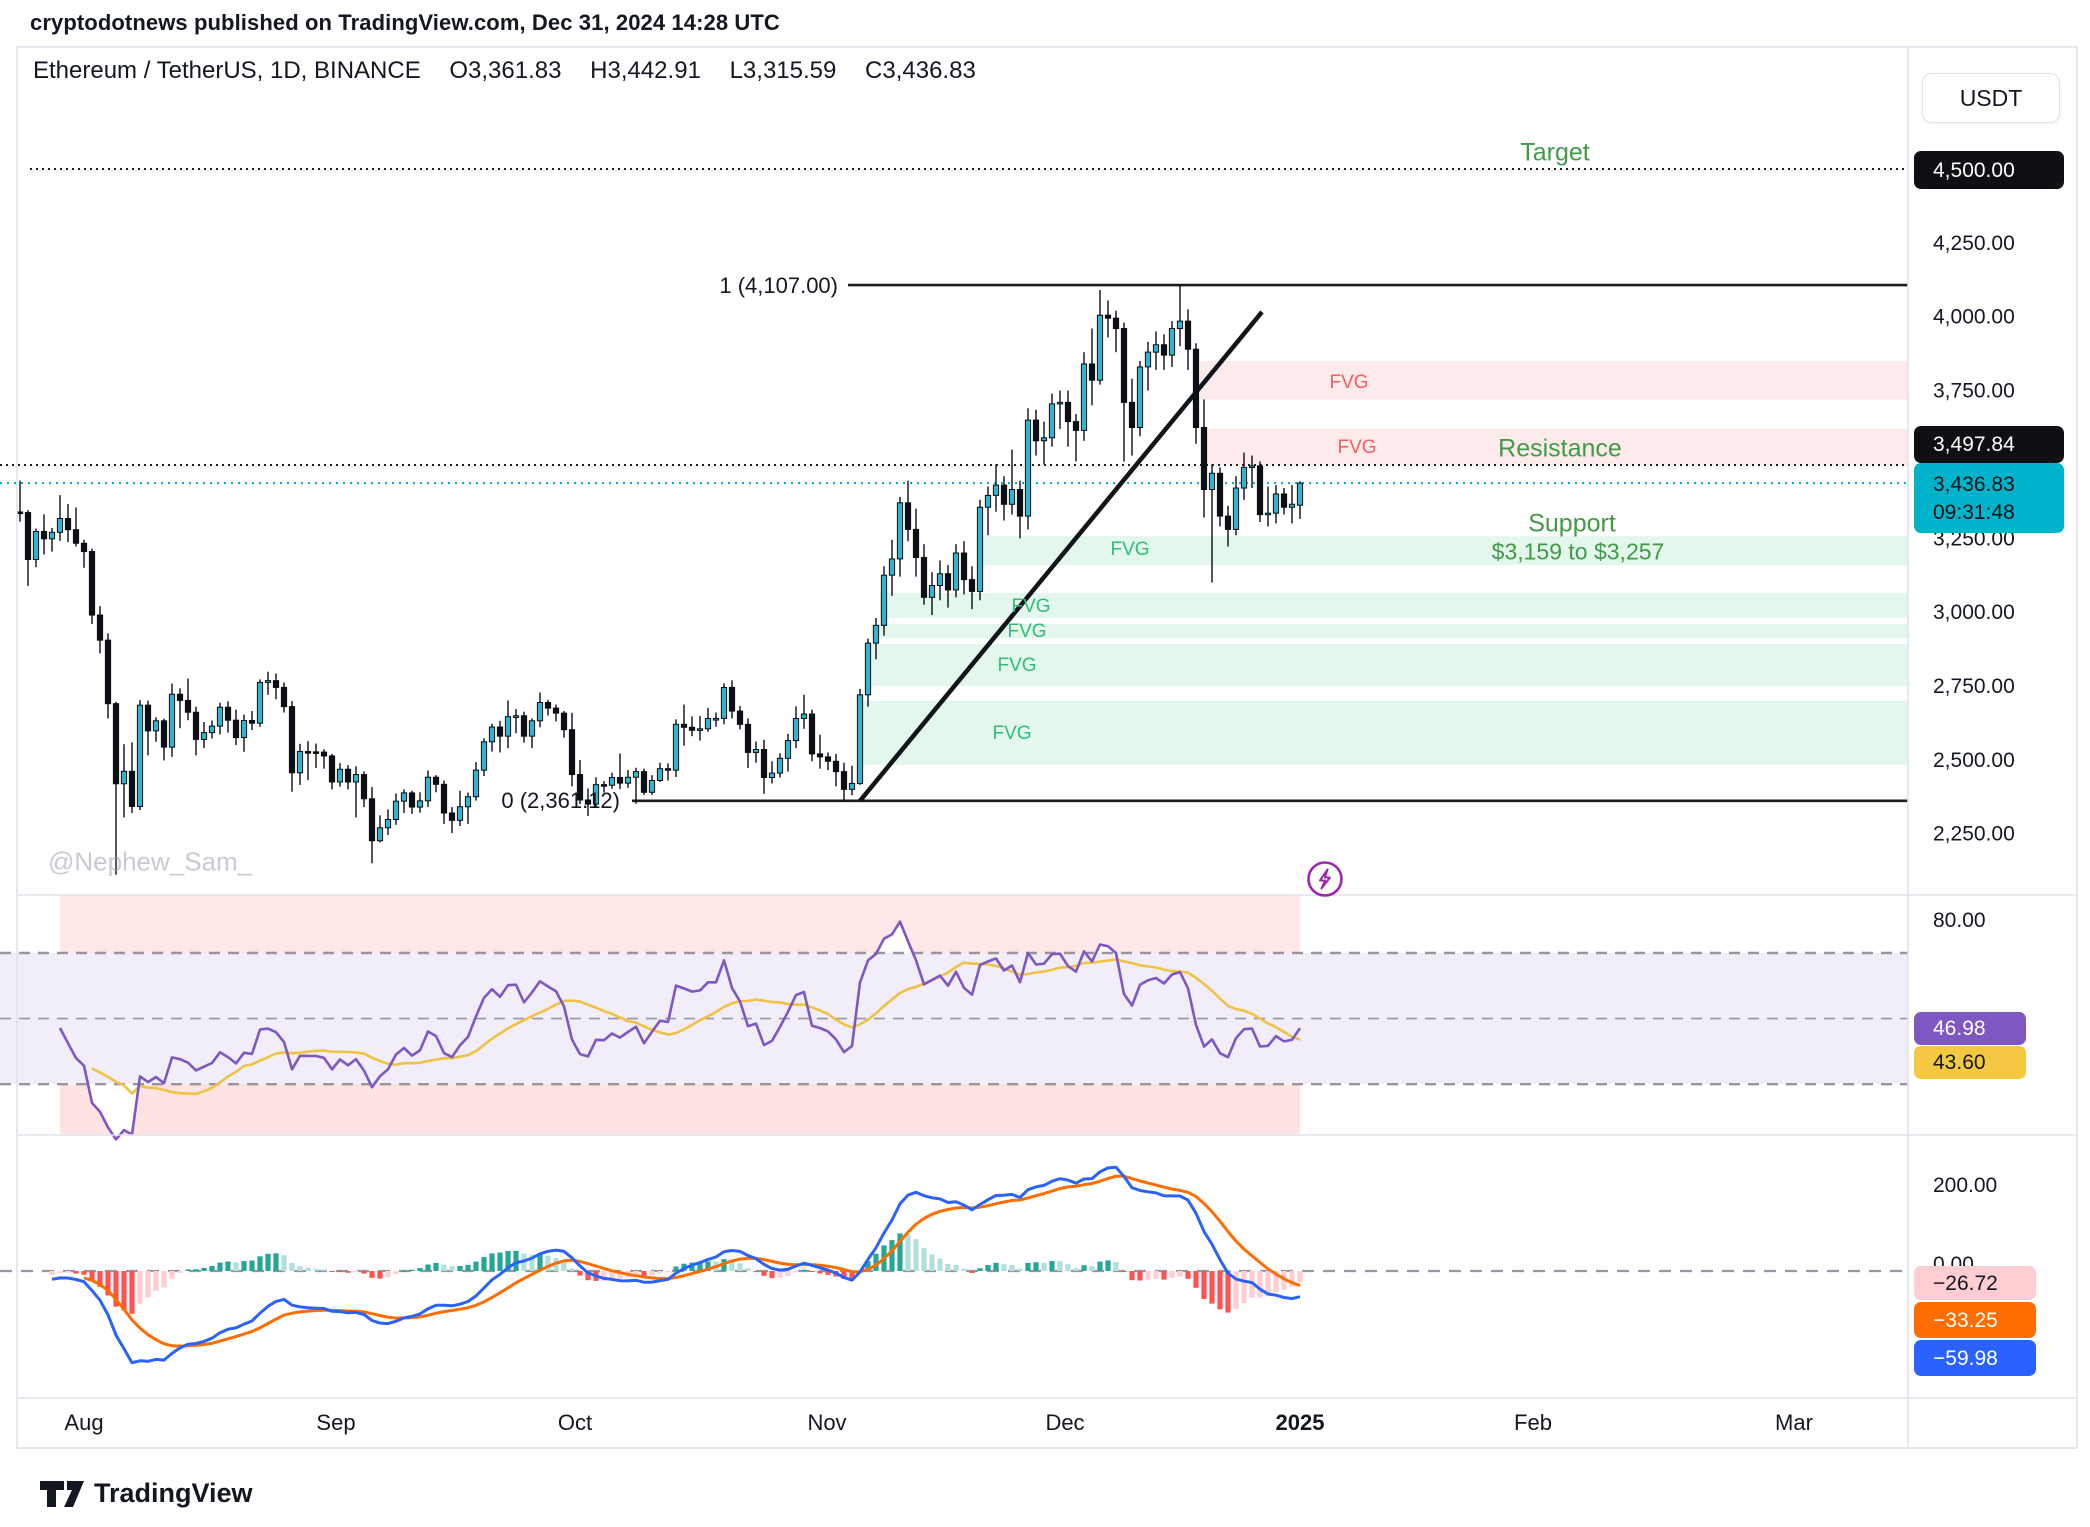 Image resolution: width=2090 pixels, height=1527 pixels. What do you see at coordinates (150, 861) in the screenshot?
I see `watermark: @Nephew_Sam_` at bounding box center [150, 861].